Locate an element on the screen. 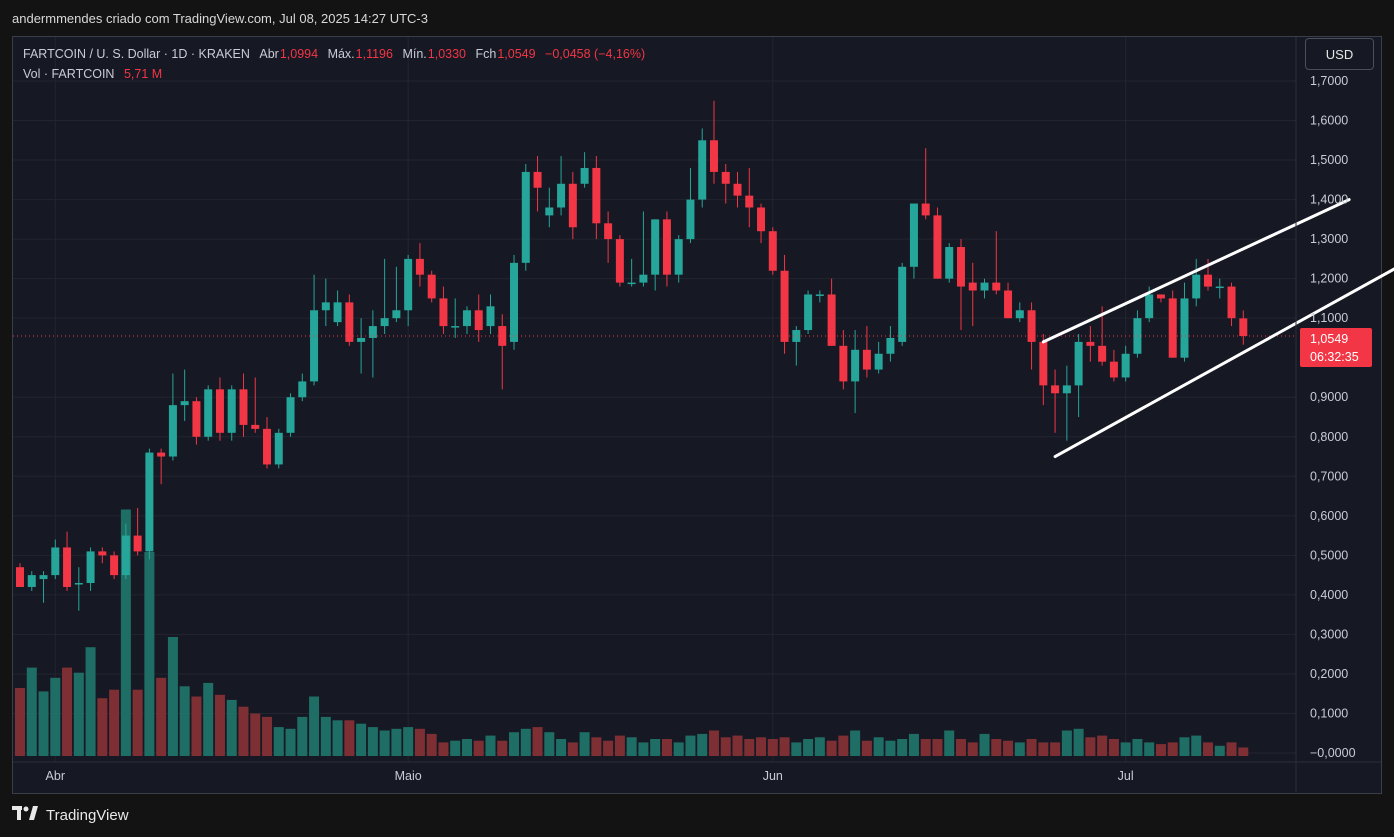  open-label: Abr is located at coordinates (269, 54).